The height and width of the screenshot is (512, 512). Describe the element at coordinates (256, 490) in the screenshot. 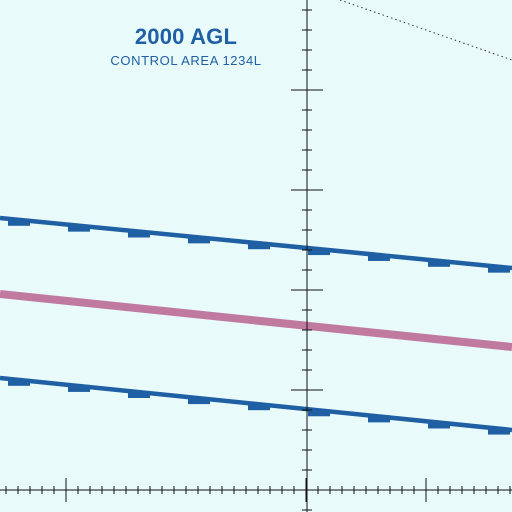

I see `parallel-graticule` at that location.